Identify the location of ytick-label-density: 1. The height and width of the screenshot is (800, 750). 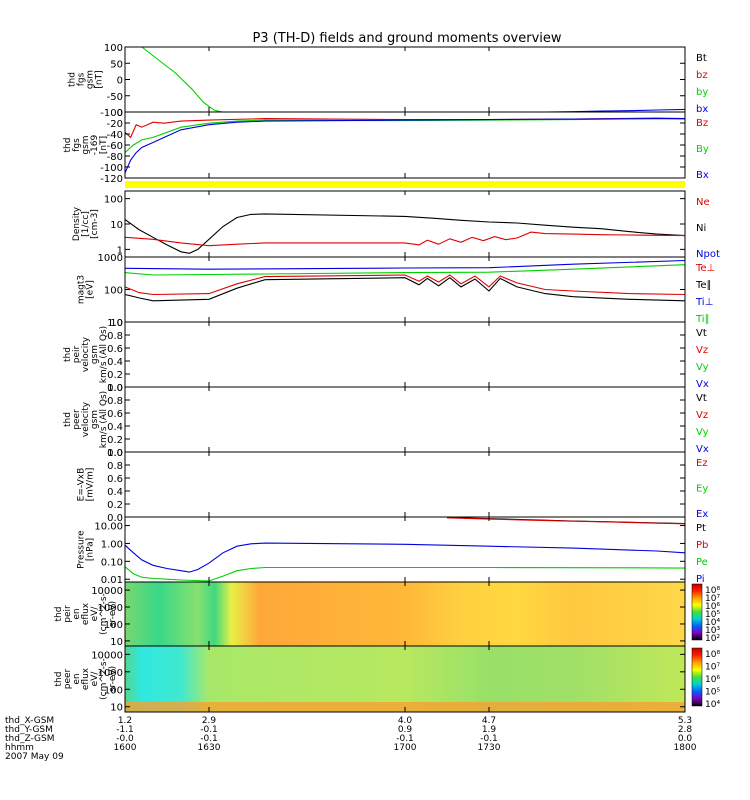
(120, 250).